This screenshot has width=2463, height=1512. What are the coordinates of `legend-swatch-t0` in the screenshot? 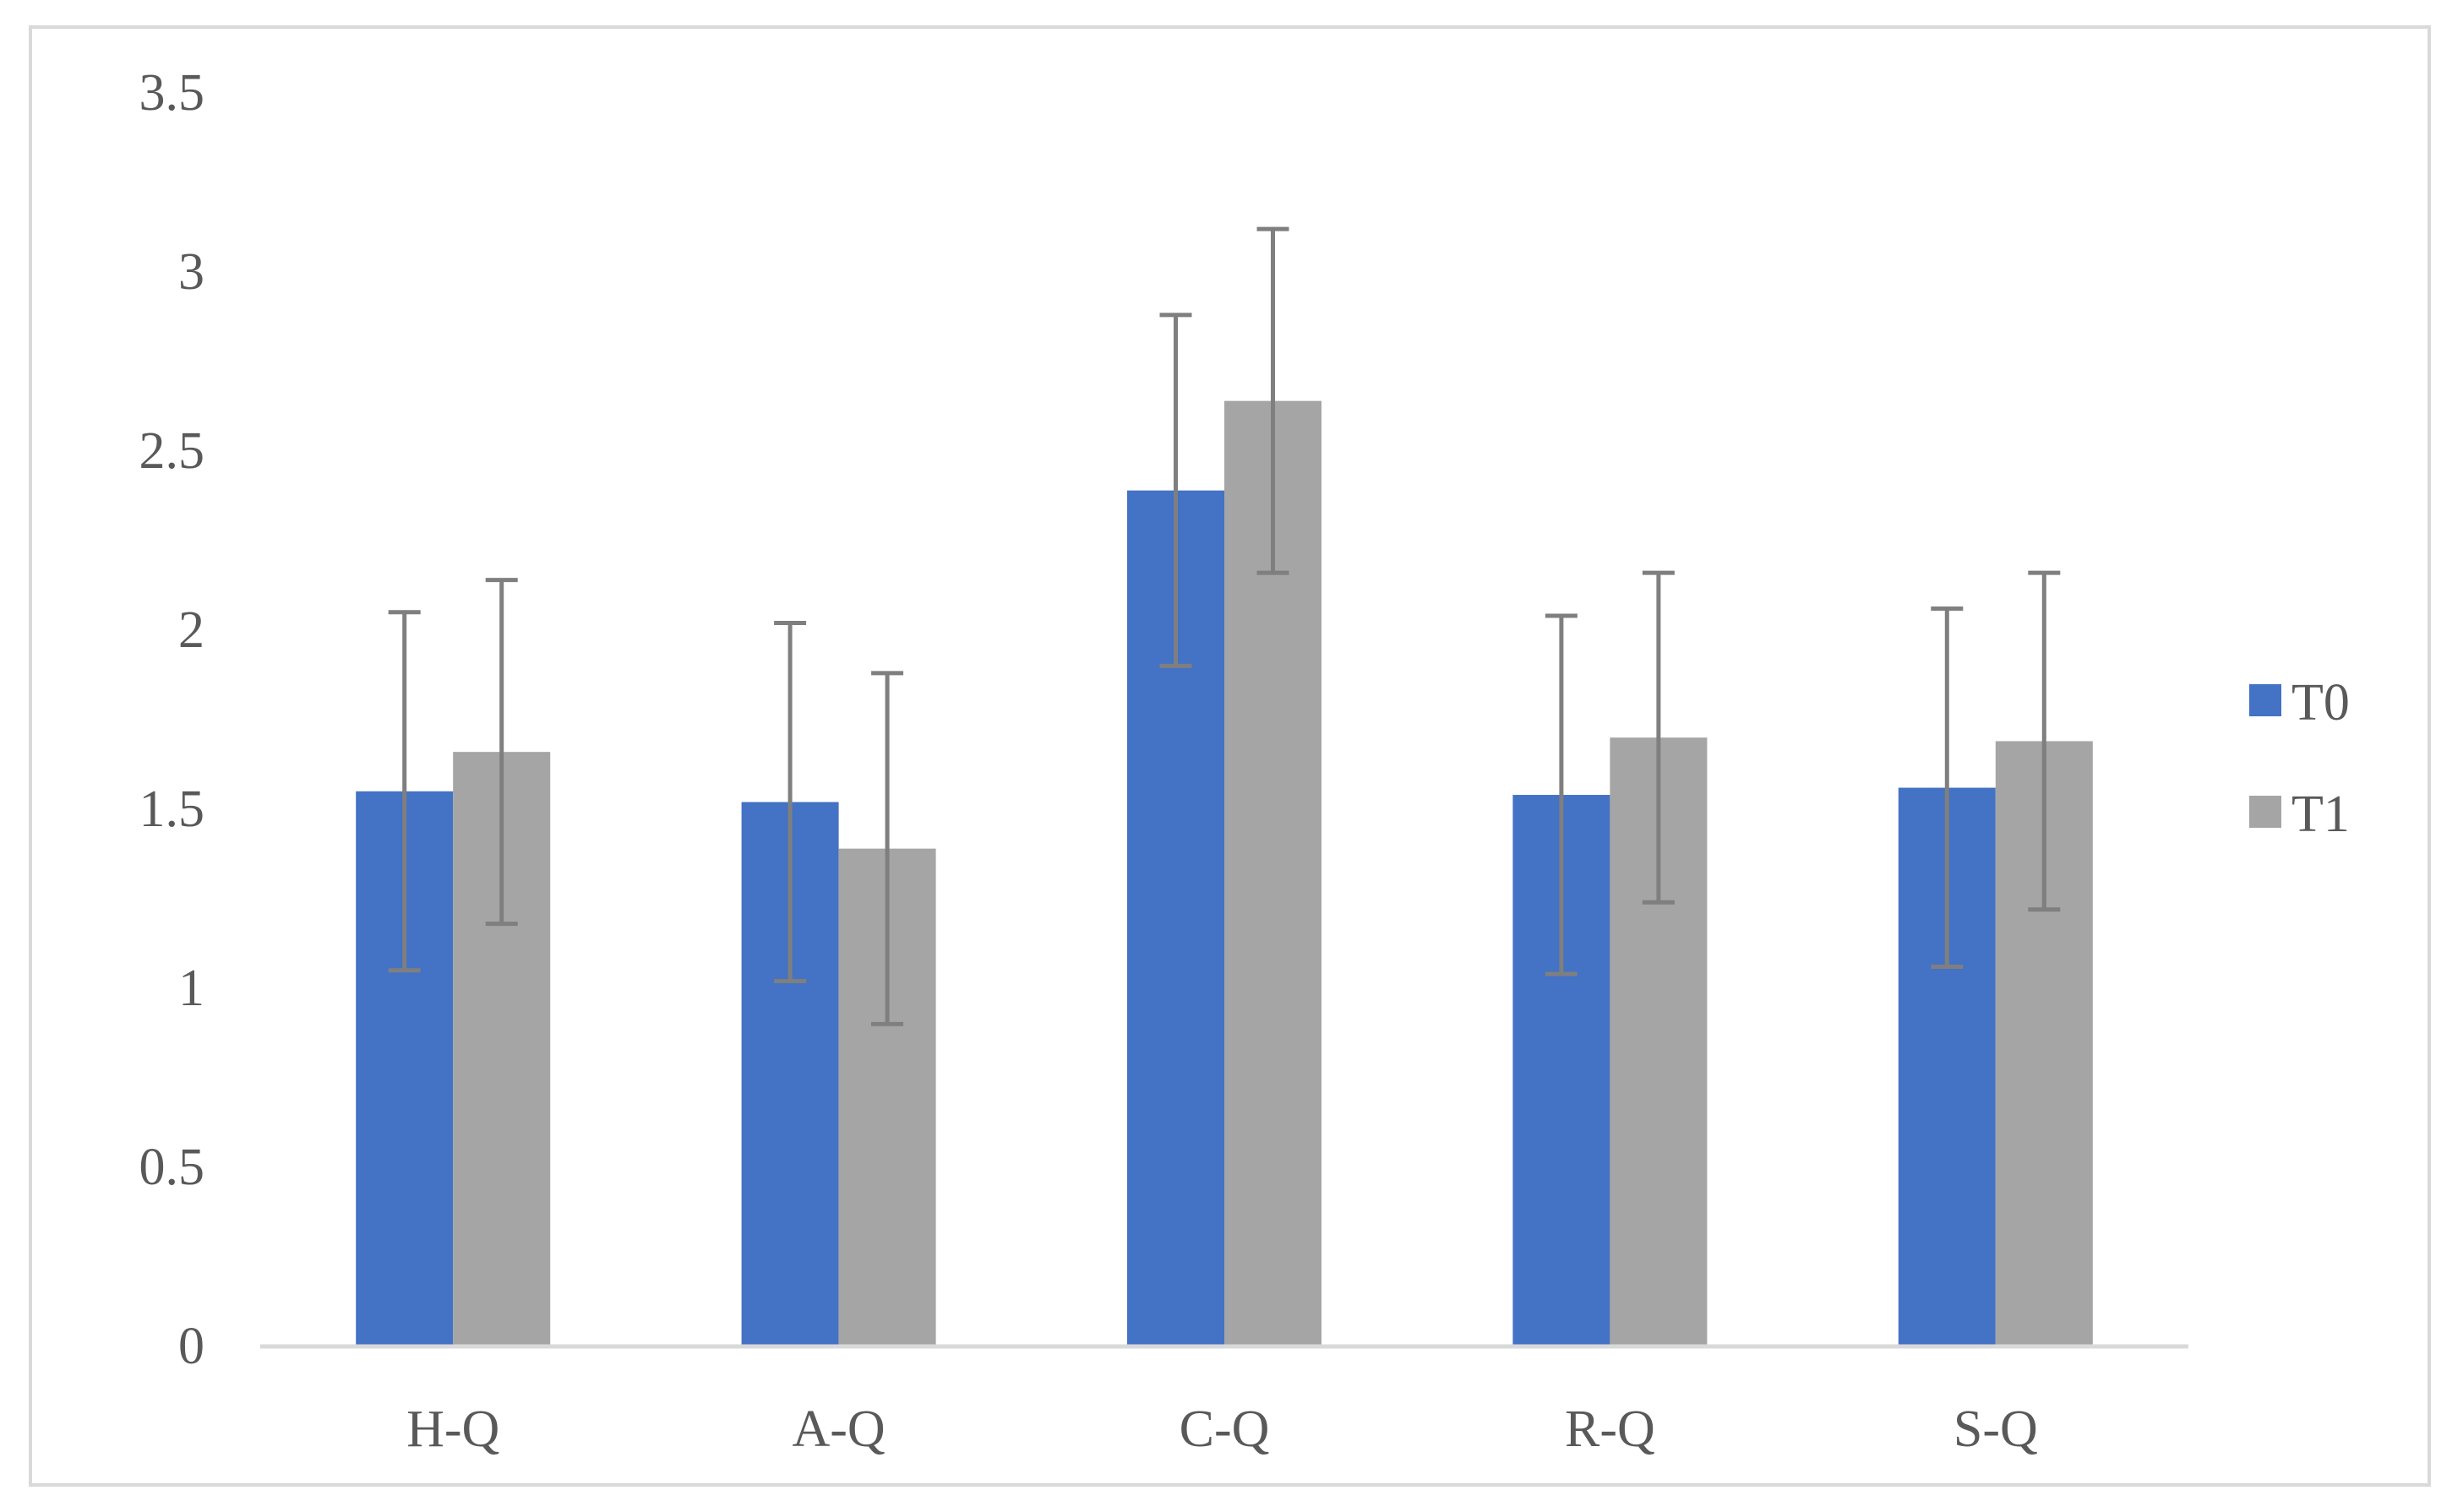 It's located at (2265, 700).